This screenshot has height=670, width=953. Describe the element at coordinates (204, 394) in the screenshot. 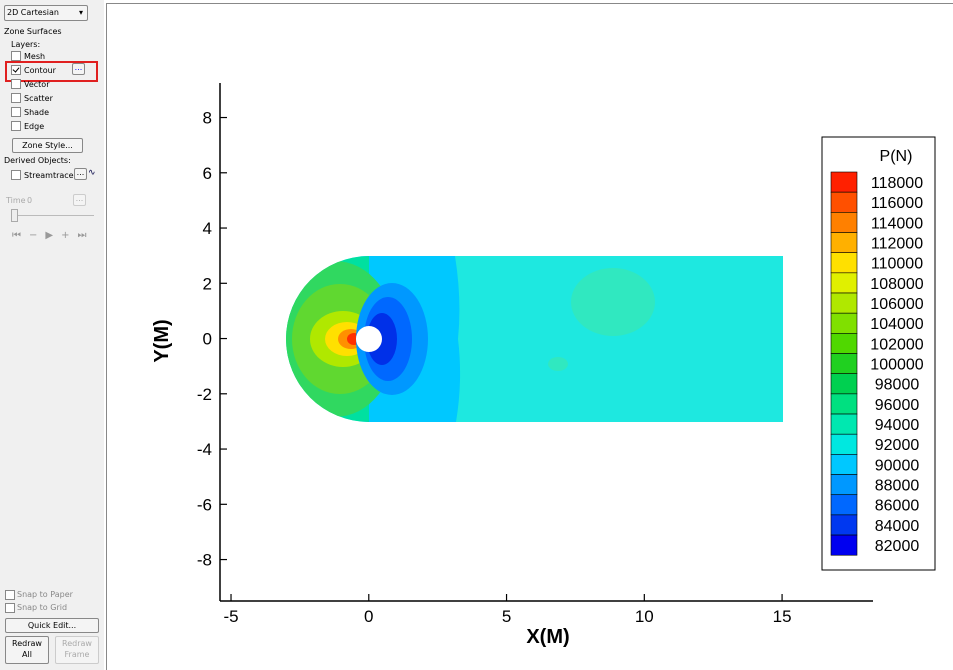

I see `y-tick-label: -2` at that location.